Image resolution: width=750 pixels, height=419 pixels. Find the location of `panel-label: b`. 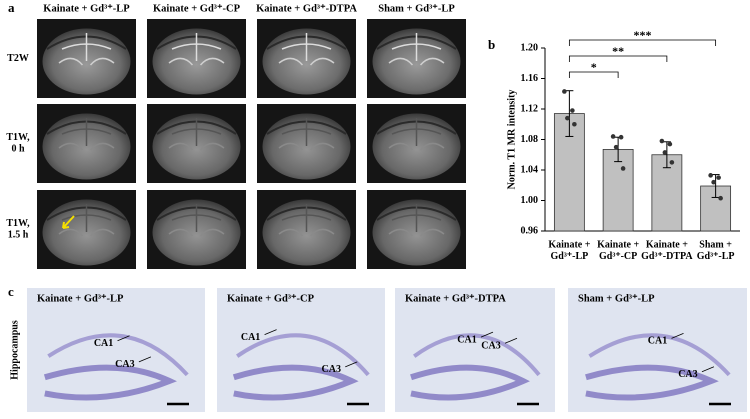

panel-label: b is located at coordinates (491, 44).